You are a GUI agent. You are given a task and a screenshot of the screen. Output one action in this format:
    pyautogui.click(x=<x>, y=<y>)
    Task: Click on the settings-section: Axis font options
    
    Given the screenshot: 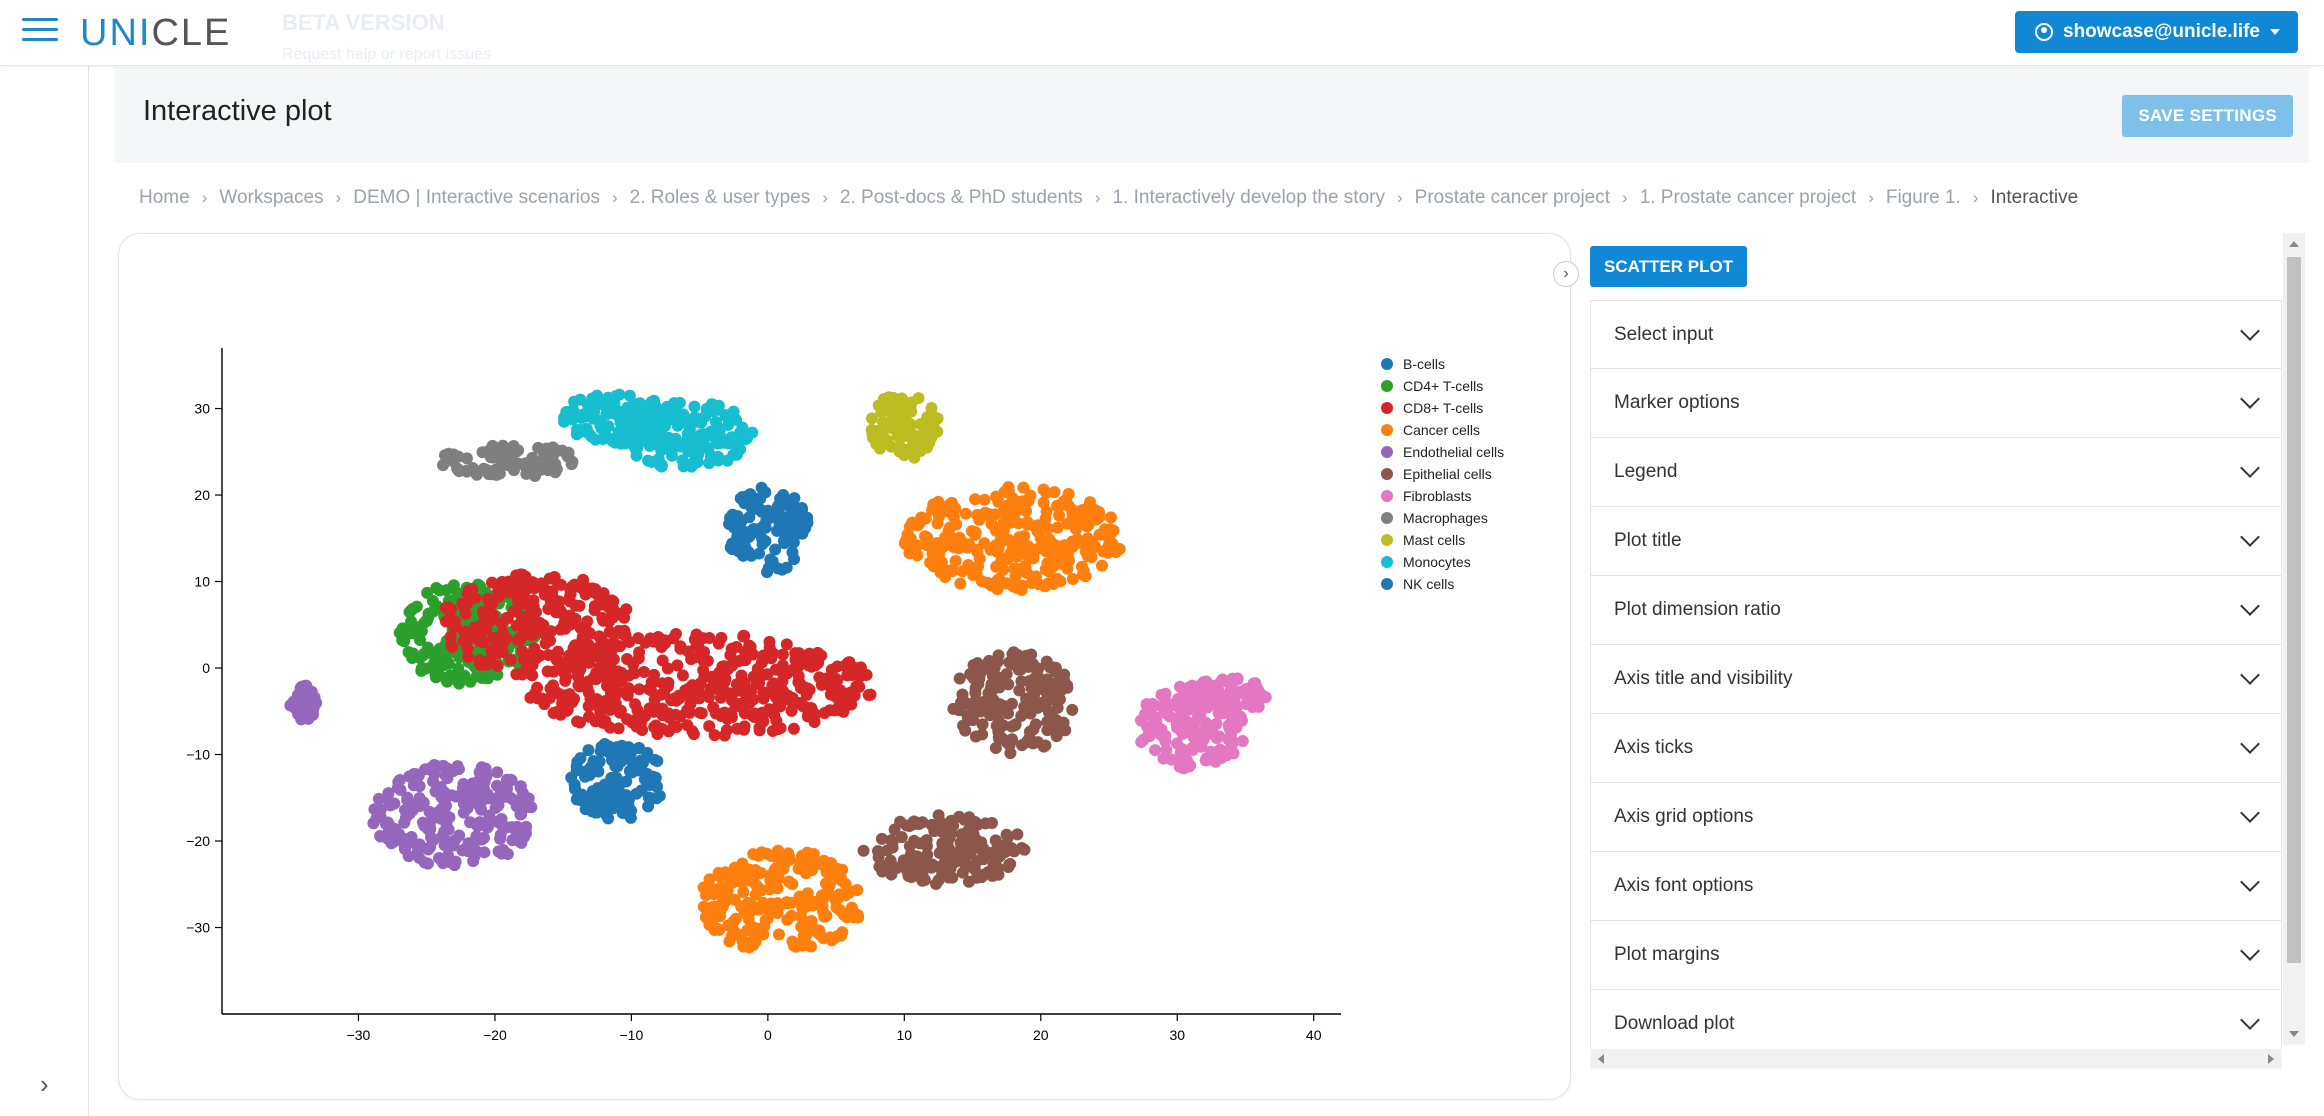 What is the action you would take?
    pyautogui.click(x=1936, y=886)
    